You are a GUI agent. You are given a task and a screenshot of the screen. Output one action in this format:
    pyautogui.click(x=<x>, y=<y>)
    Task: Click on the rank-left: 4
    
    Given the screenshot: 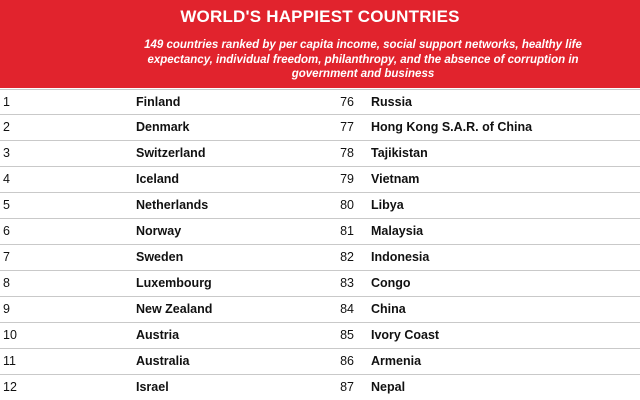 What is the action you would take?
    pyautogui.click(x=6, y=179)
    